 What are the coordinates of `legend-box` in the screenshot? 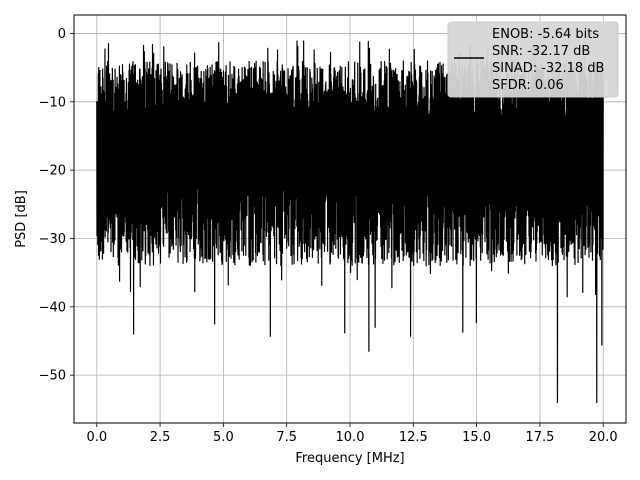 It's located at (533, 59).